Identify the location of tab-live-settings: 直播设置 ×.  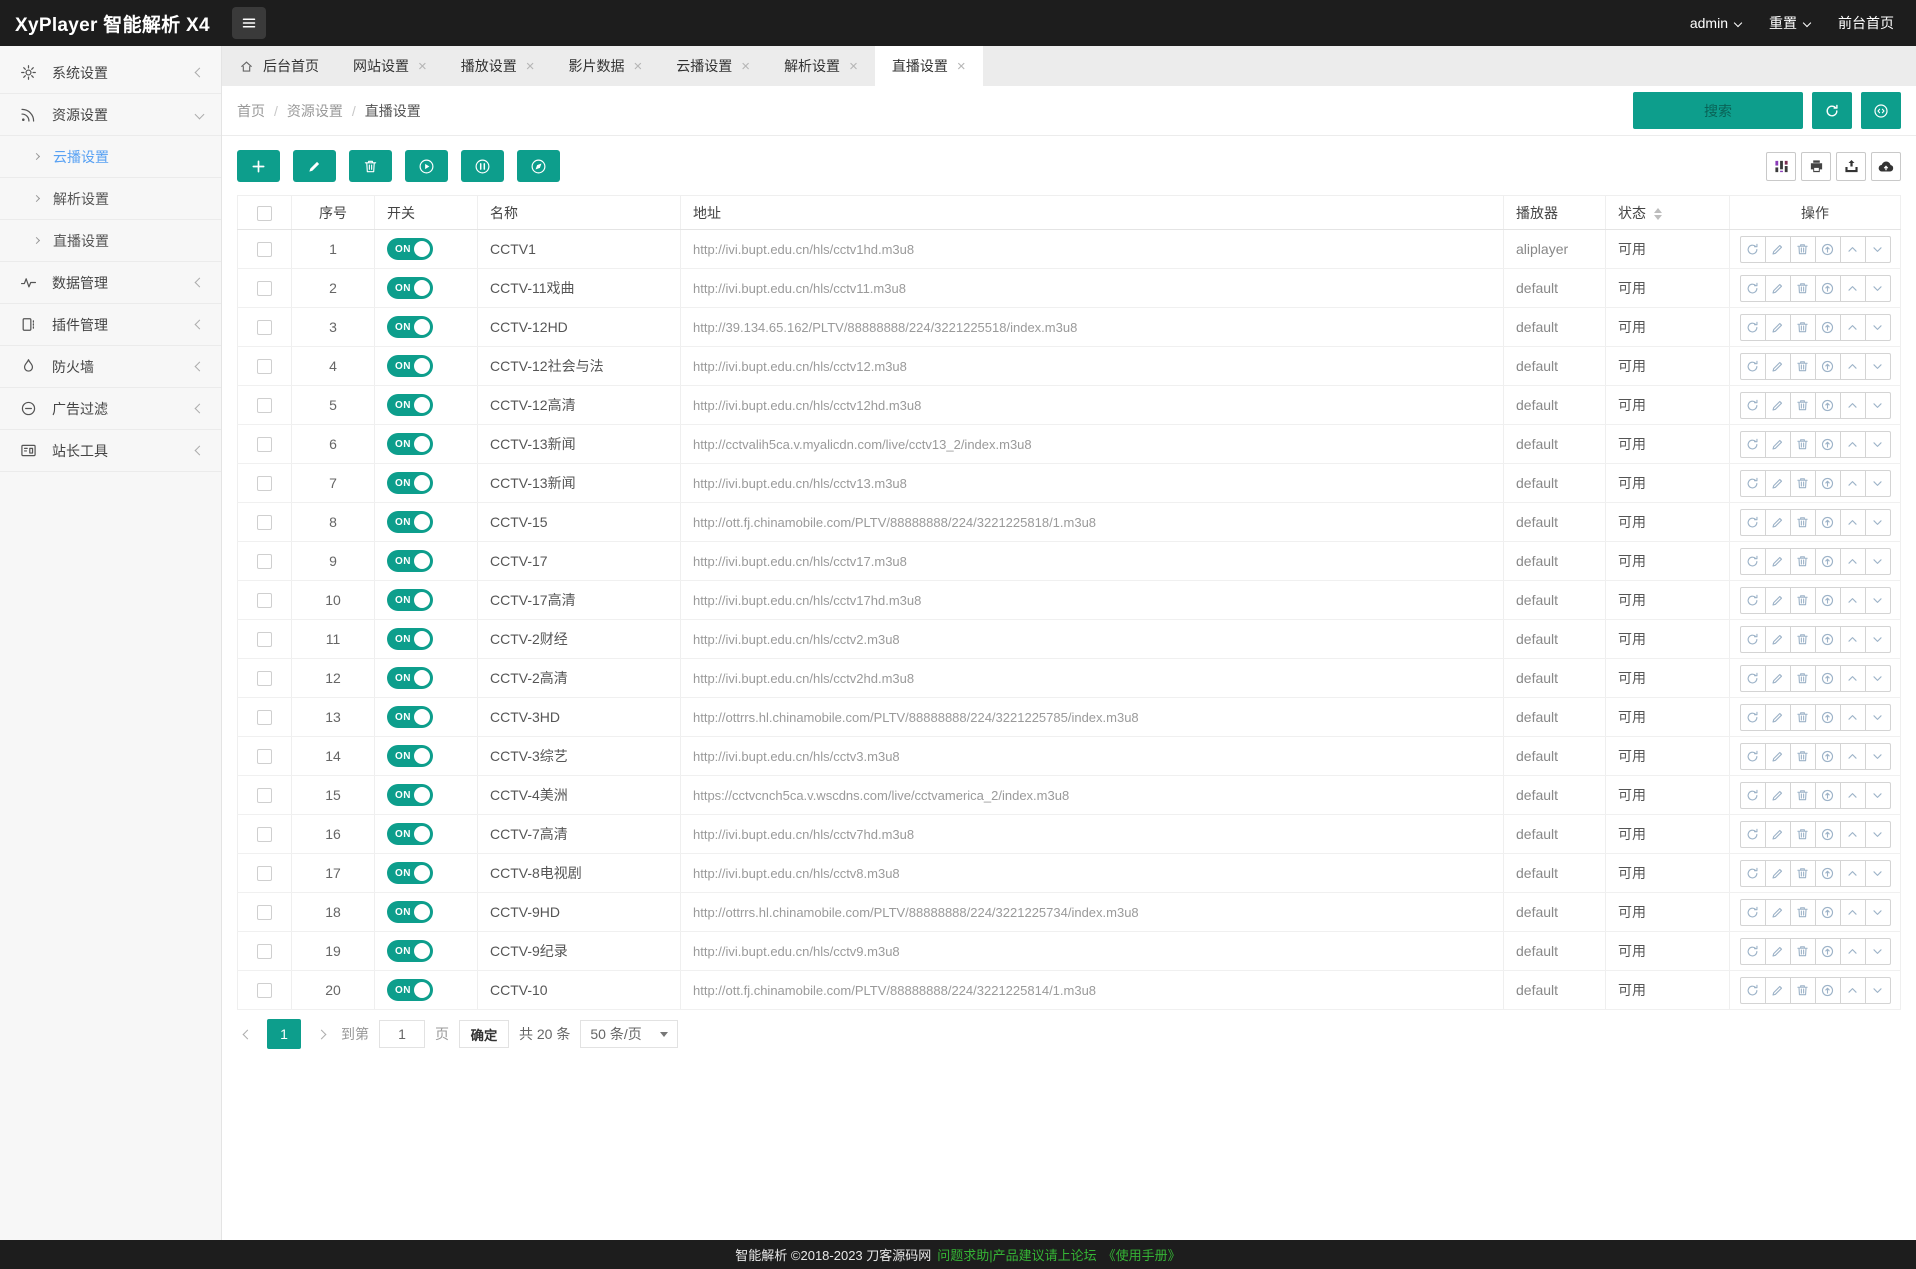
(928, 66).